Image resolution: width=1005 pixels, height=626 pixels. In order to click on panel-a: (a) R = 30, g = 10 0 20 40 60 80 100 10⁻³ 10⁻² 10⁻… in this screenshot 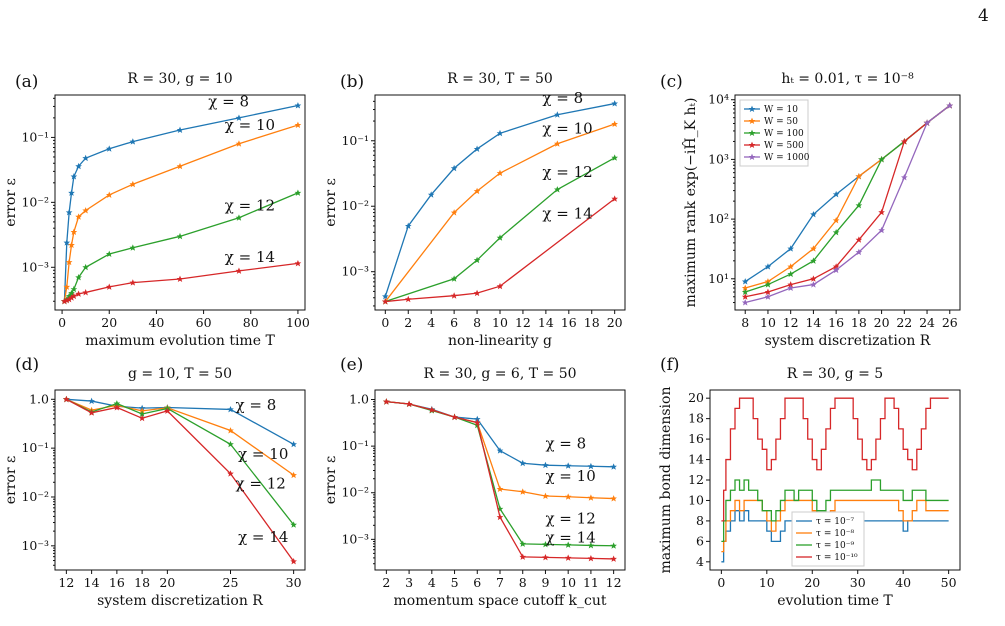, I will do `click(156, 210)`.